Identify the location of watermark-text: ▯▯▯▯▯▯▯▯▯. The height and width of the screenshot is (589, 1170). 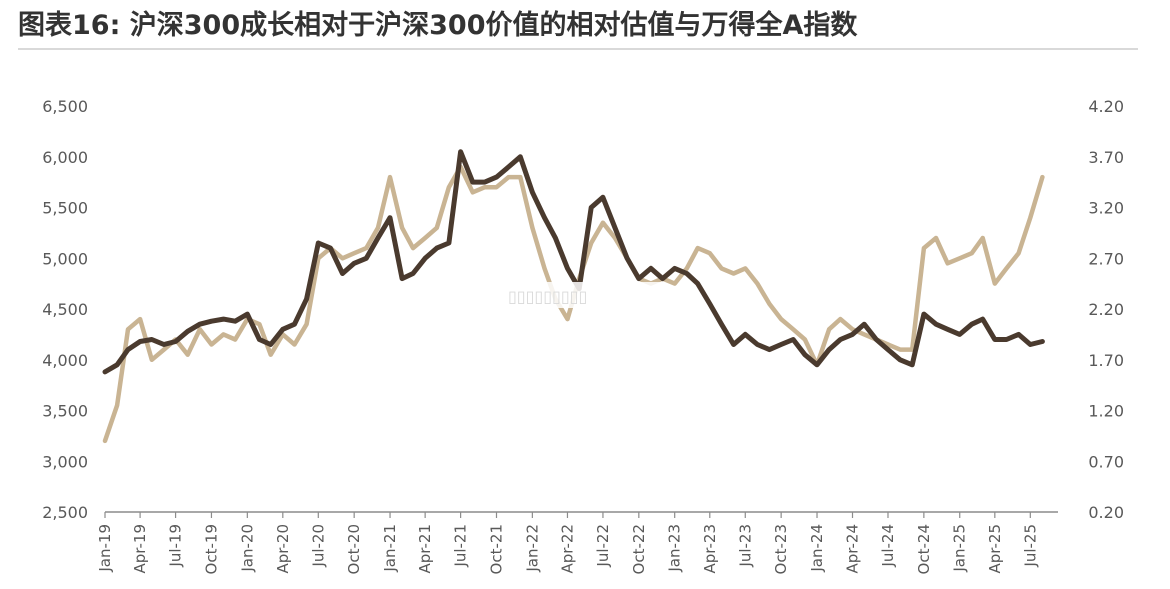
(547, 296).